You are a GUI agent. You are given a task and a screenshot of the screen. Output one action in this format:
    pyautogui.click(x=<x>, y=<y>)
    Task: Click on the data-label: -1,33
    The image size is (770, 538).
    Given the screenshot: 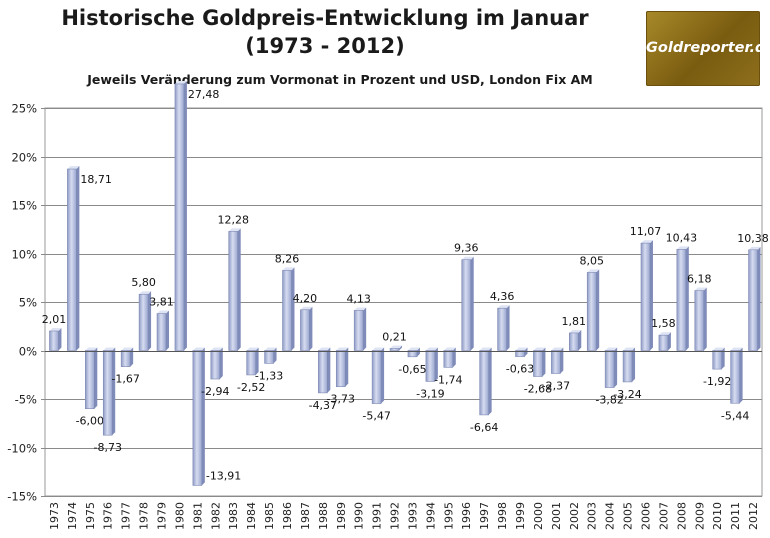 What is the action you would take?
    pyautogui.click(x=269, y=375)
    